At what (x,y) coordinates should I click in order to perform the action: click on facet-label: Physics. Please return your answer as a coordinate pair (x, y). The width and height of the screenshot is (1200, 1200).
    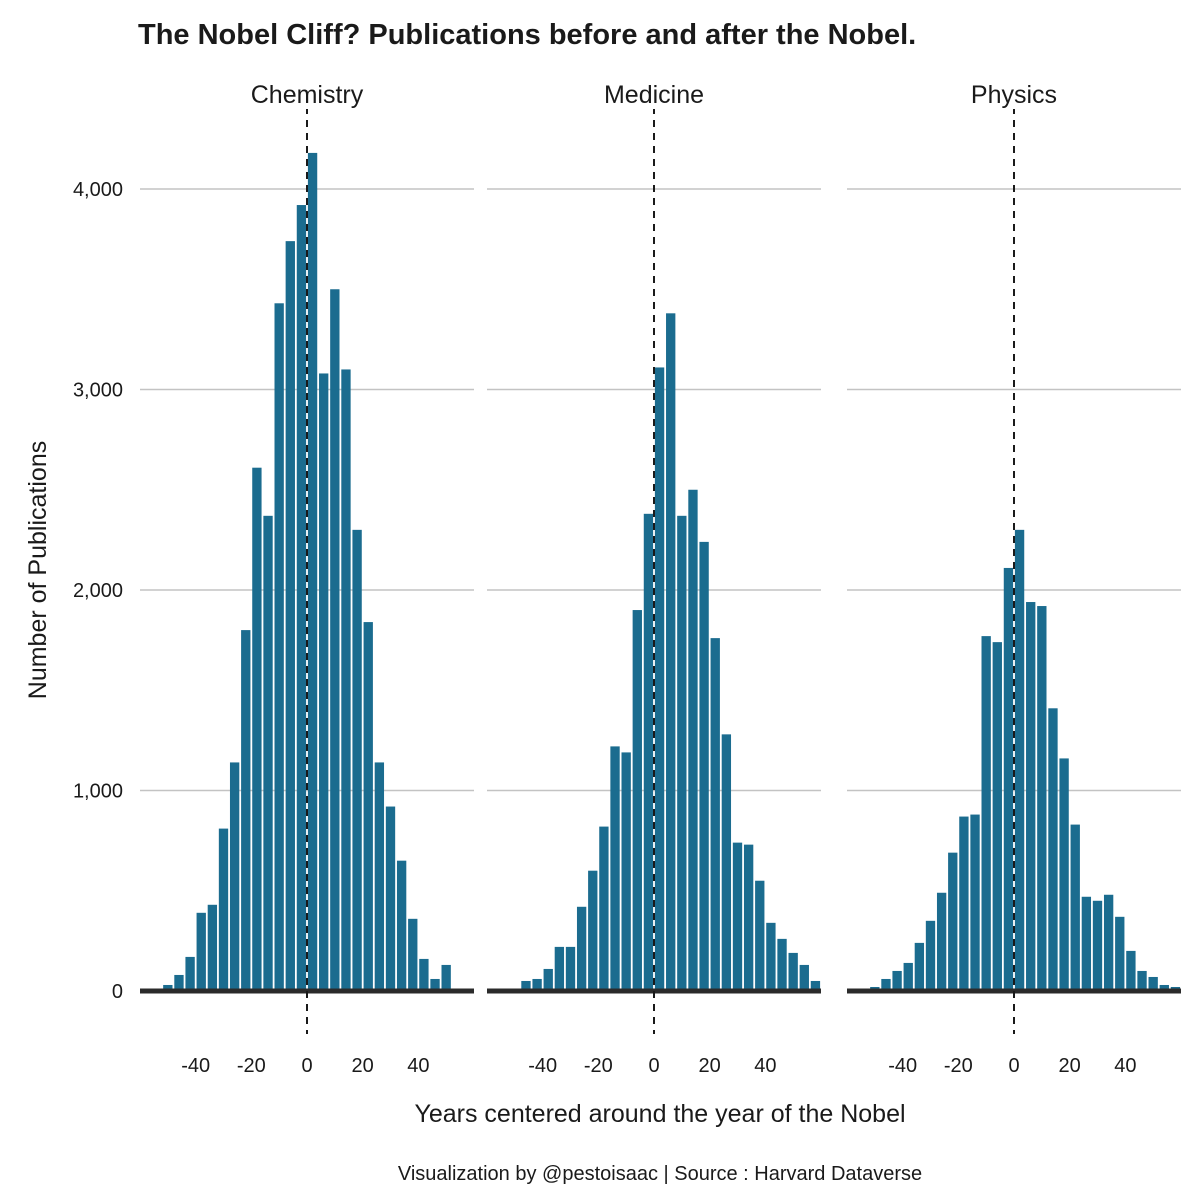
    Looking at the image, I should click on (1014, 95).